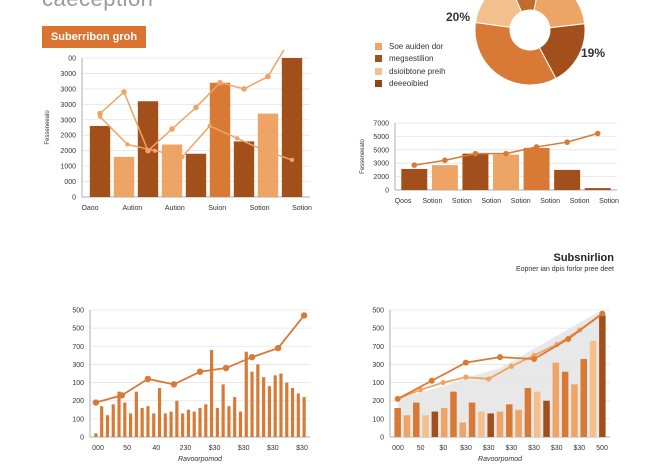 The image size is (666, 471). What do you see at coordinates (378, 46) in the screenshot?
I see `legend-swatch` at bounding box center [378, 46].